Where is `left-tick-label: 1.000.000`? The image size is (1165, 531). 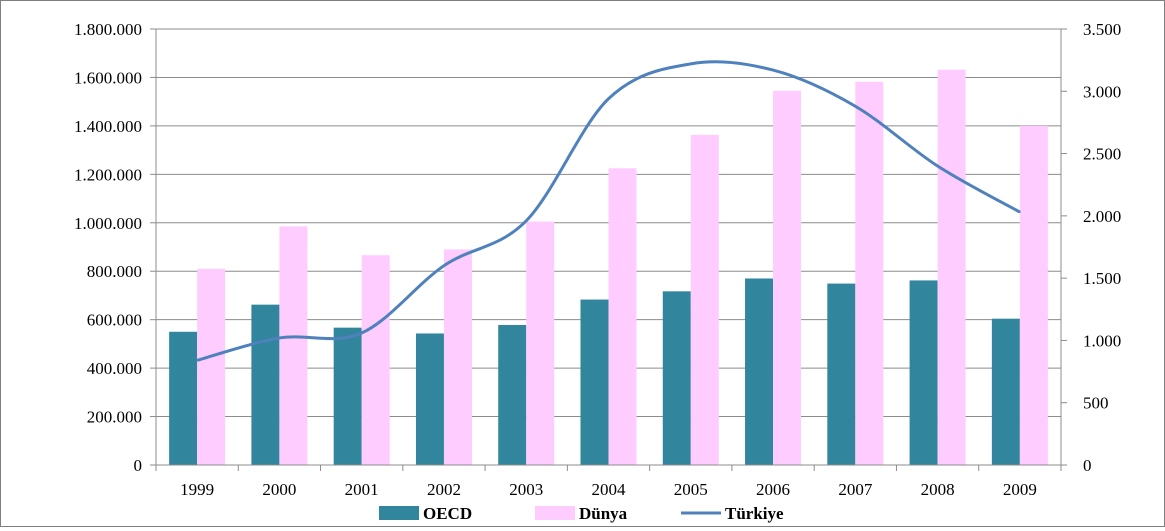 left-tick-label: 1.000.000 is located at coordinates (108, 223).